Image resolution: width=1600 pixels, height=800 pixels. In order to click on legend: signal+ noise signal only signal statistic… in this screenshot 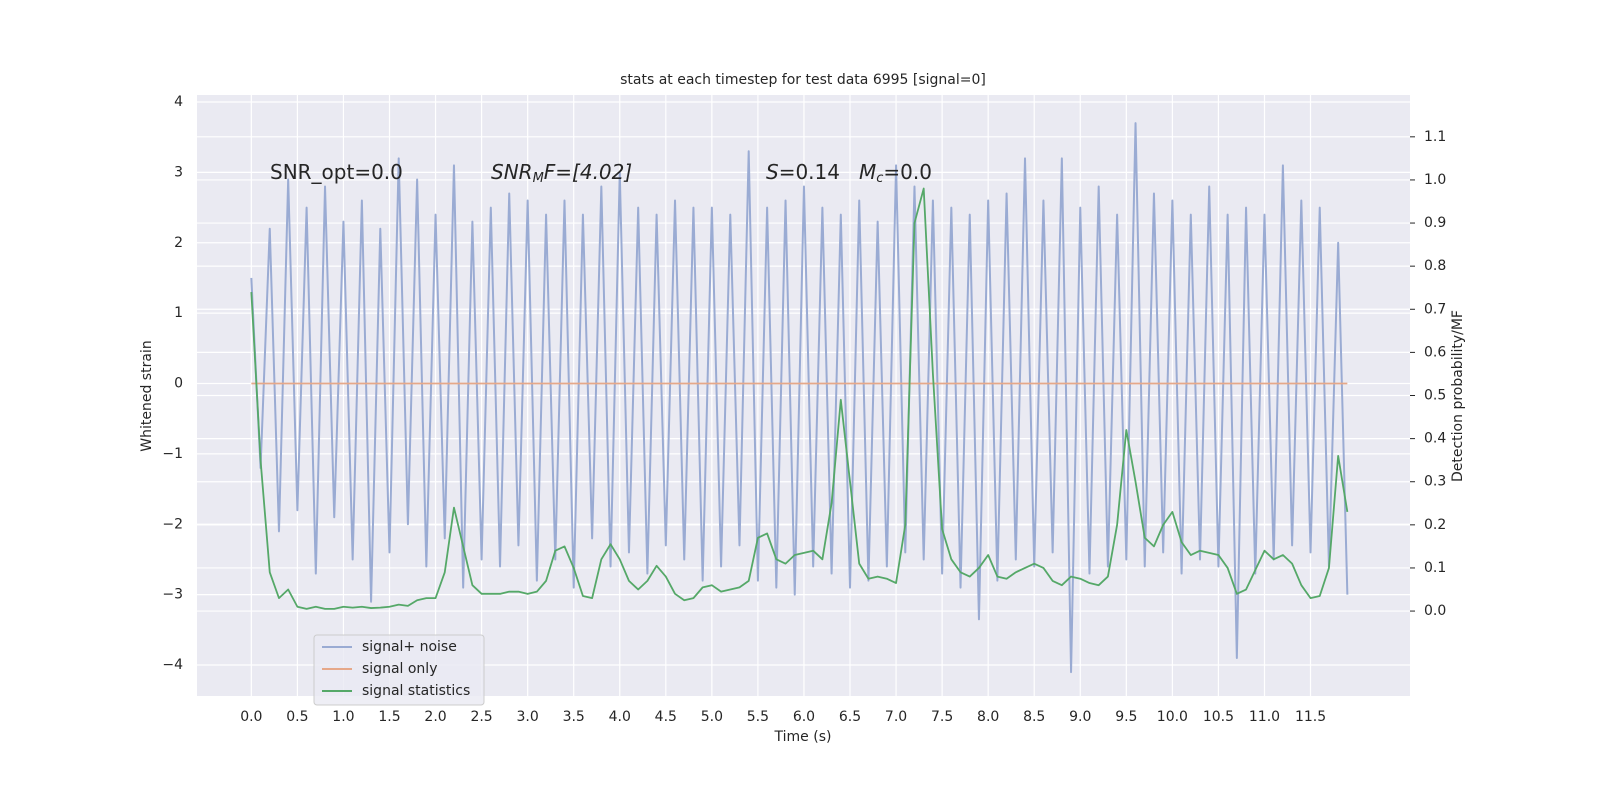, I will do `click(399, 670)`.